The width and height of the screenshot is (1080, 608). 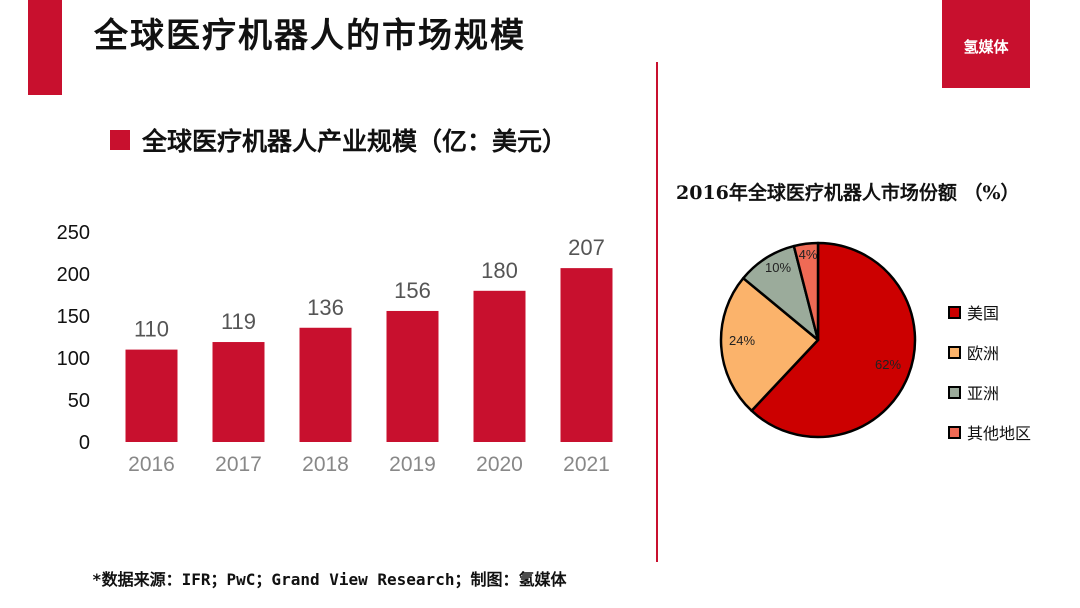 What do you see at coordinates (778, 267) in the screenshot?
I see `pie-value-label: 10%` at bounding box center [778, 267].